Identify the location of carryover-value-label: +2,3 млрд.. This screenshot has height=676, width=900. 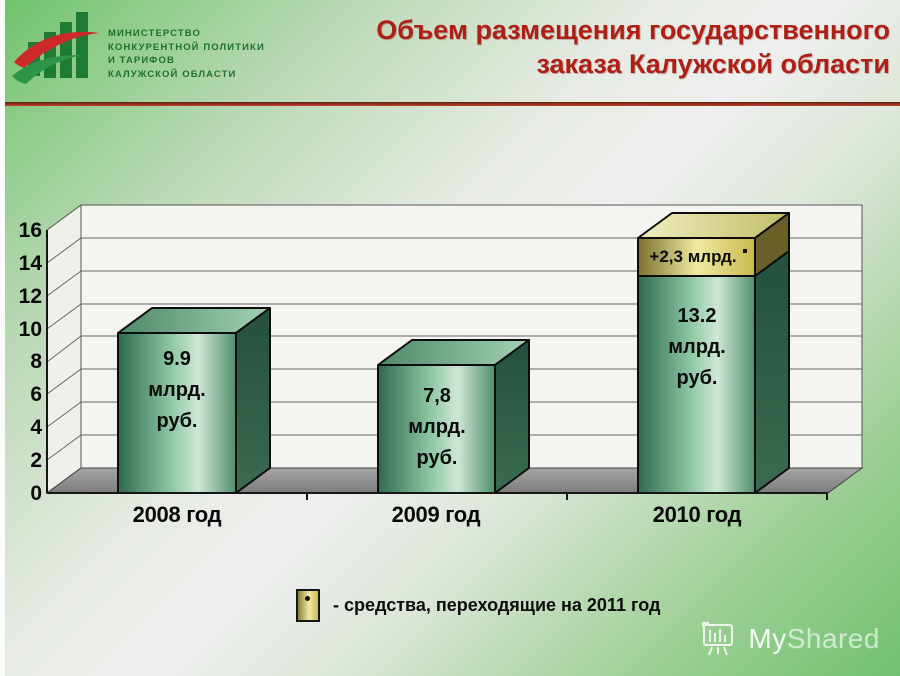
(698, 257).